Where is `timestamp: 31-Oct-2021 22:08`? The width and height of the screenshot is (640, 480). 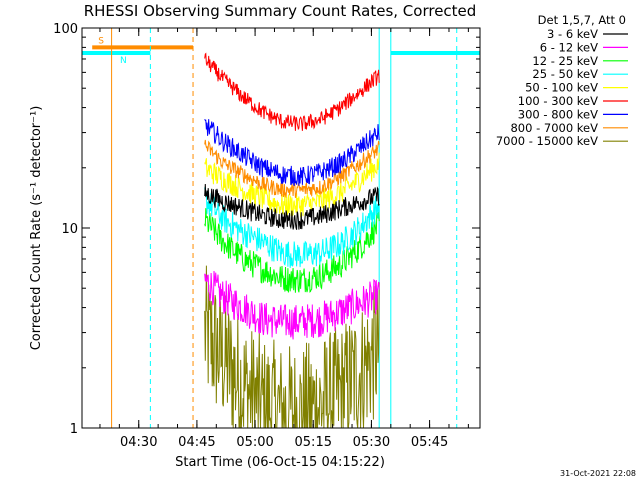 timestamp: 31-Oct-2021 22:08 is located at coordinates (598, 473).